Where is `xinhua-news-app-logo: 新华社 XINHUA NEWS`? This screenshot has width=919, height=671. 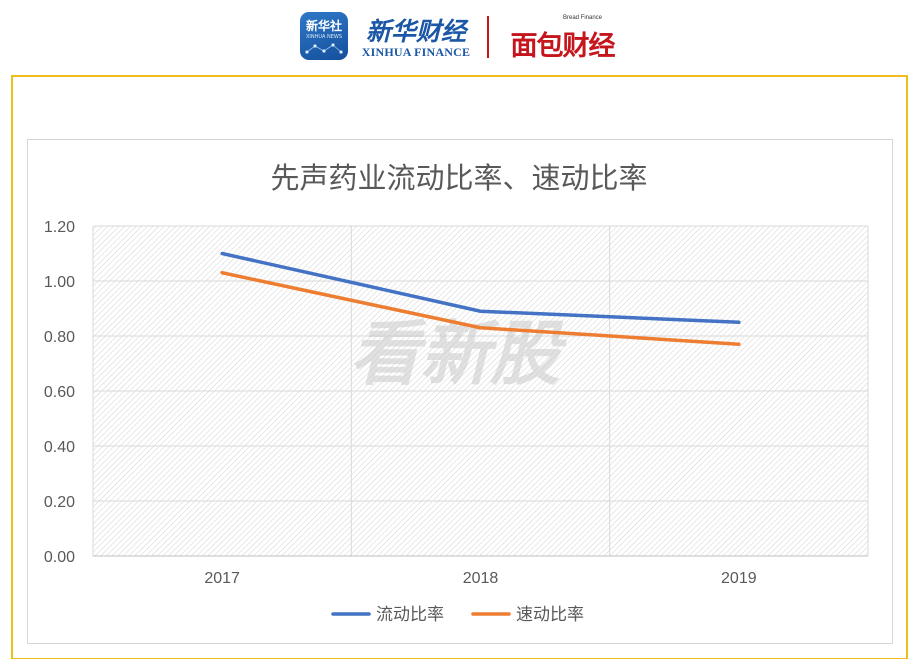
xinhua-news-app-logo: 新华社 XINHUA NEWS is located at coordinates (324, 36).